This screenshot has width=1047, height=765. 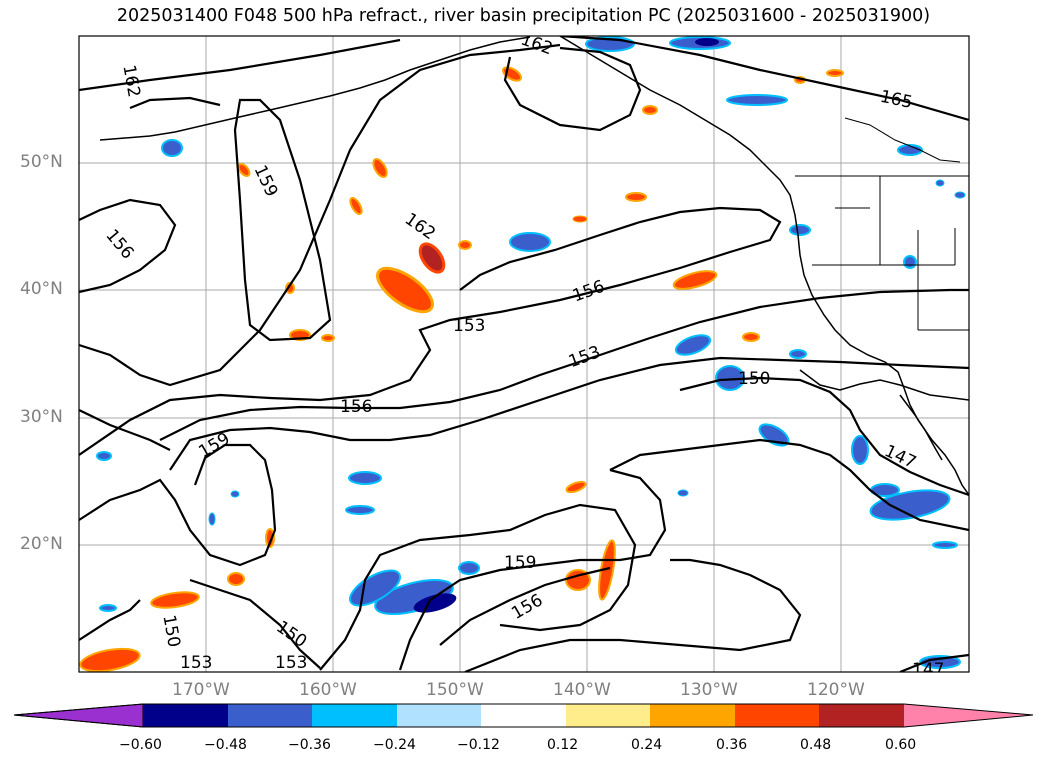 What do you see at coordinates (41, 417) in the screenshot?
I see `lat-label: 30°N` at bounding box center [41, 417].